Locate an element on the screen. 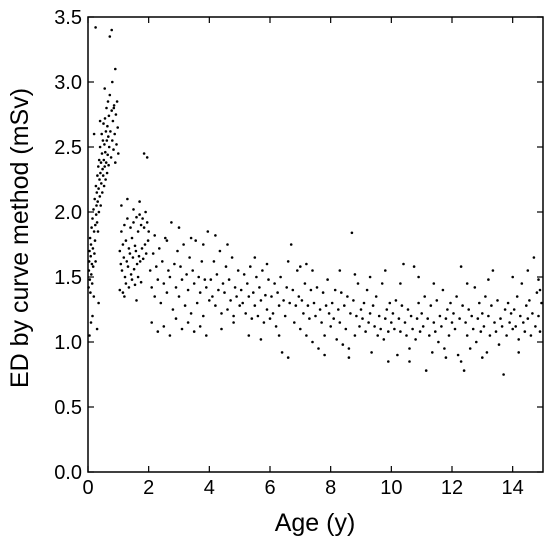 The image size is (550, 543). y-tick-label: 1.5 is located at coordinates (68, 278).